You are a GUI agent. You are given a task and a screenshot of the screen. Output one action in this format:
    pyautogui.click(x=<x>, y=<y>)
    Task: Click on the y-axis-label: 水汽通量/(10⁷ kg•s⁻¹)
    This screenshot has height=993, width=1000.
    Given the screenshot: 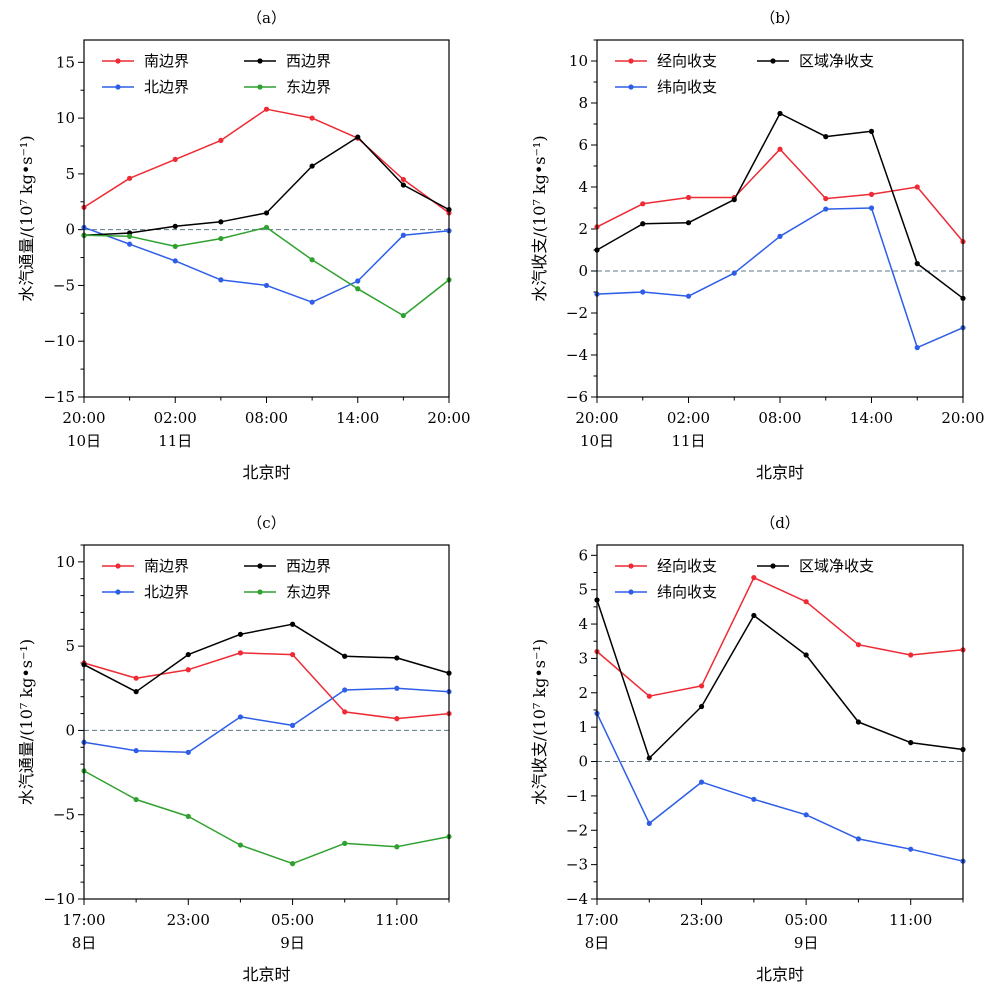 What is the action you would take?
    pyautogui.click(x=26, y=722)
    